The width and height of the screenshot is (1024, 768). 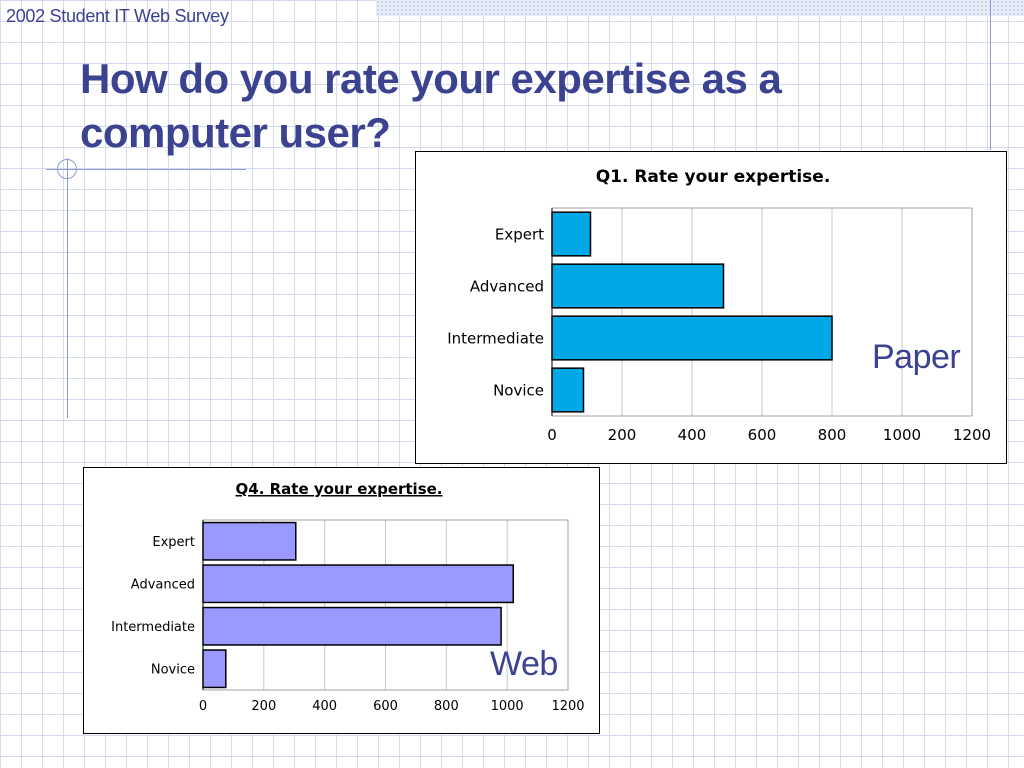 I want to click on right-deco-line, so click(x=990, y=75).